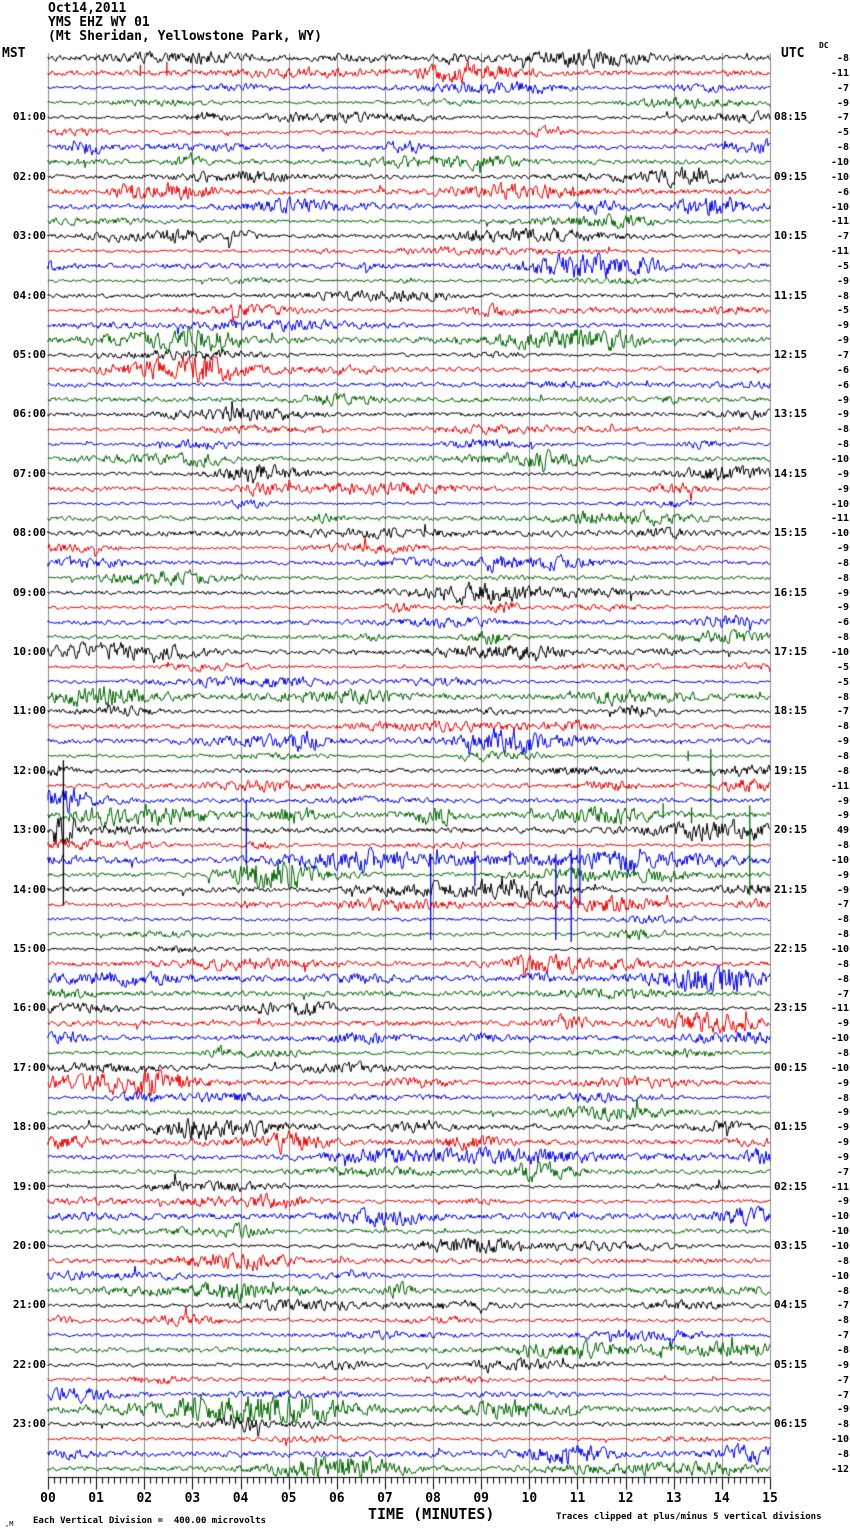 The image size is (850, 1534). Describe the element at coordinates (839, 1469) in the screenshot. I see `dc-offset-value: -12` at that location.